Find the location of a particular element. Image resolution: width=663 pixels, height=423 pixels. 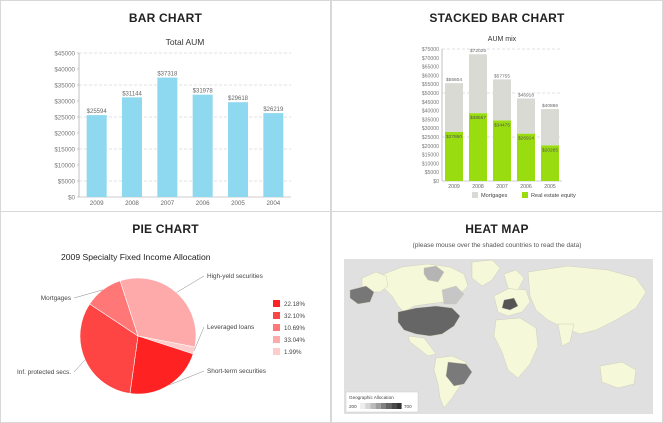

bar-value-label: $37318 is located at coordinates (167, 75).